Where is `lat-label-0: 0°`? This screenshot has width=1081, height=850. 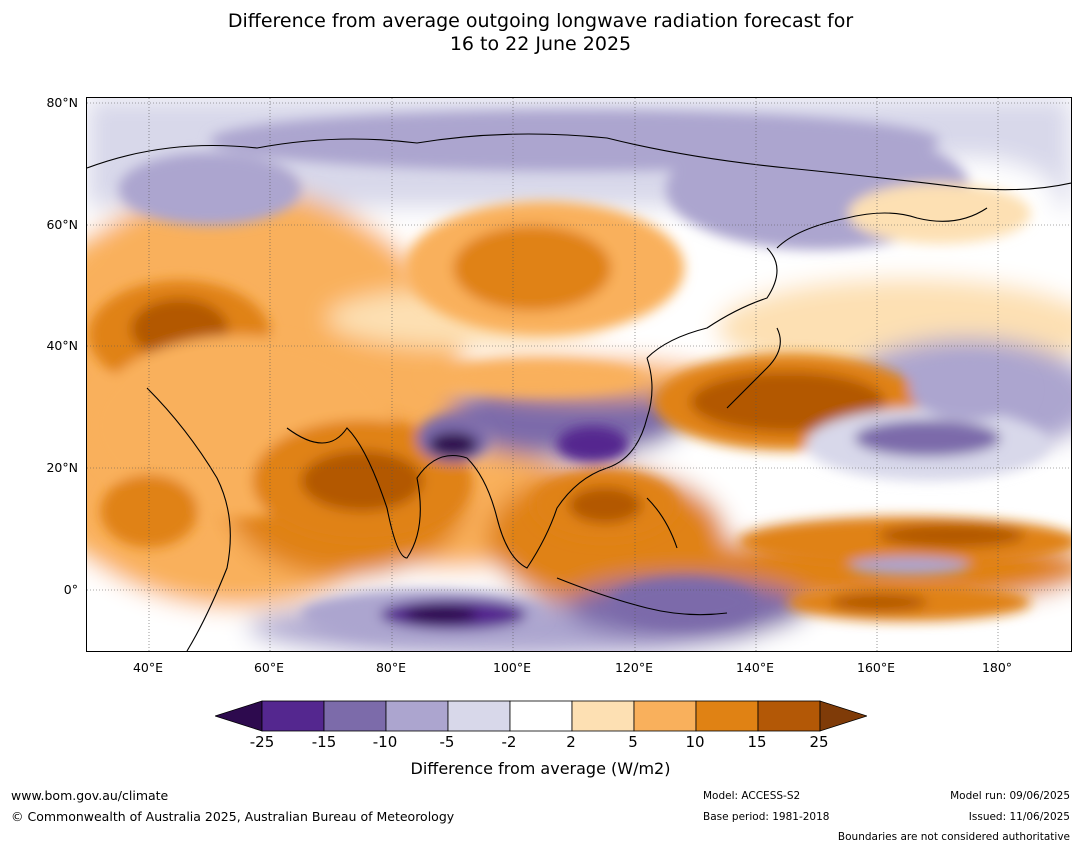 lat-label-0: 0° is located at coordinates (70, 589).